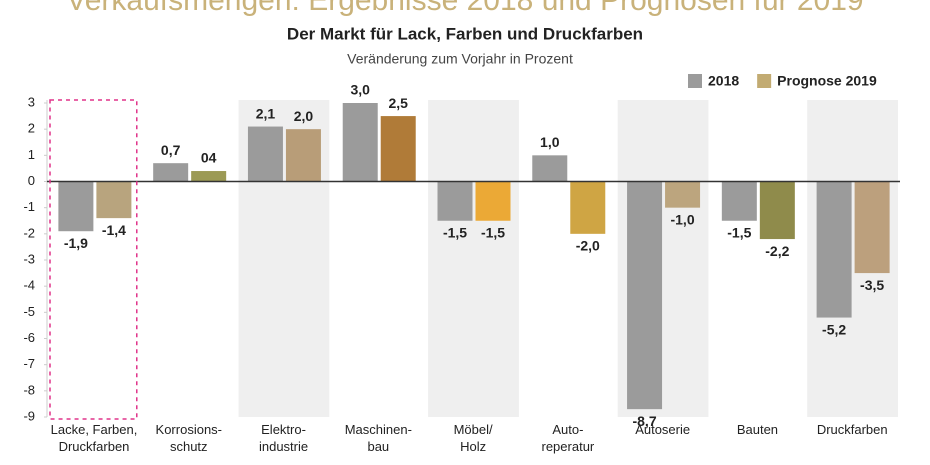  Describe the element at coordinates (29, 311) in the screenshot. I see `y-tick-label: -5` at that location.